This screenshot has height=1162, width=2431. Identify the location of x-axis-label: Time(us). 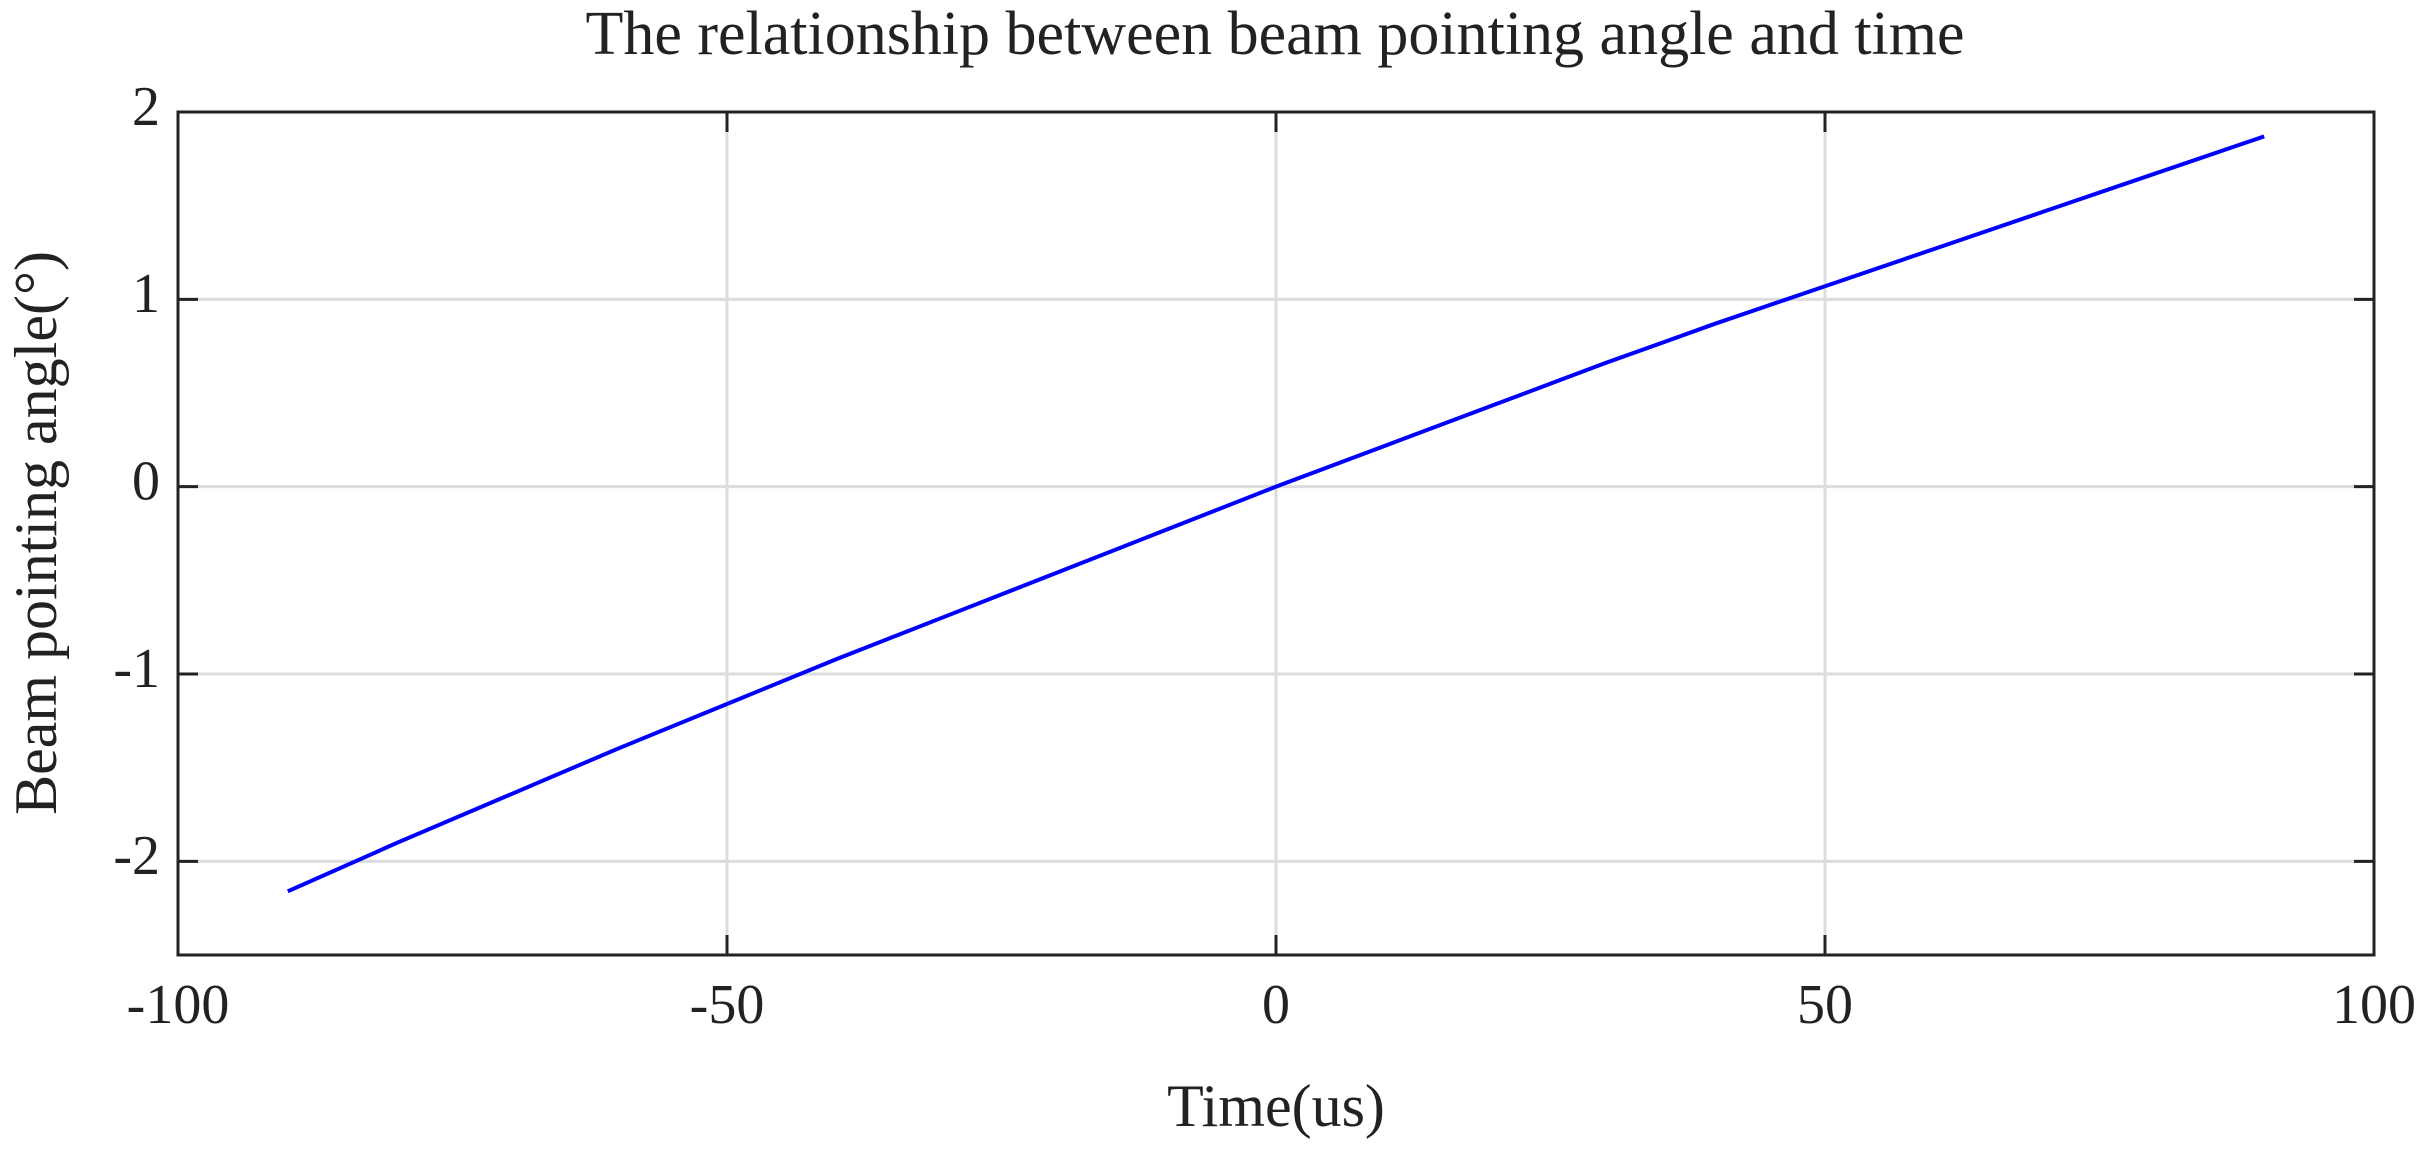
(1276, 1106).